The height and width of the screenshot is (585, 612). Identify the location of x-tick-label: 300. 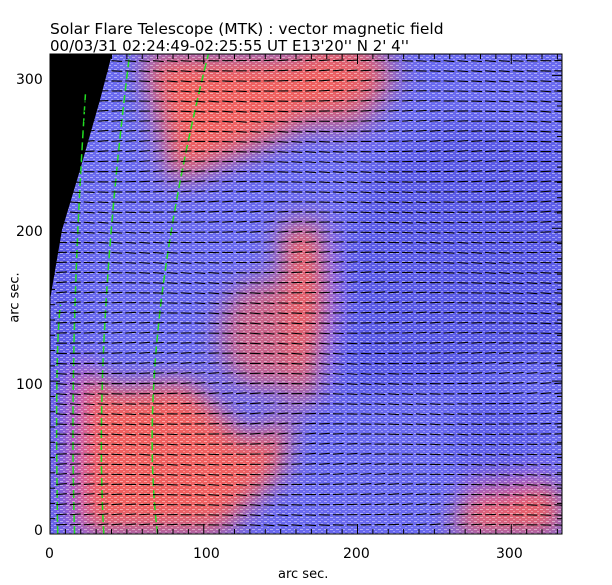
(509, 554).